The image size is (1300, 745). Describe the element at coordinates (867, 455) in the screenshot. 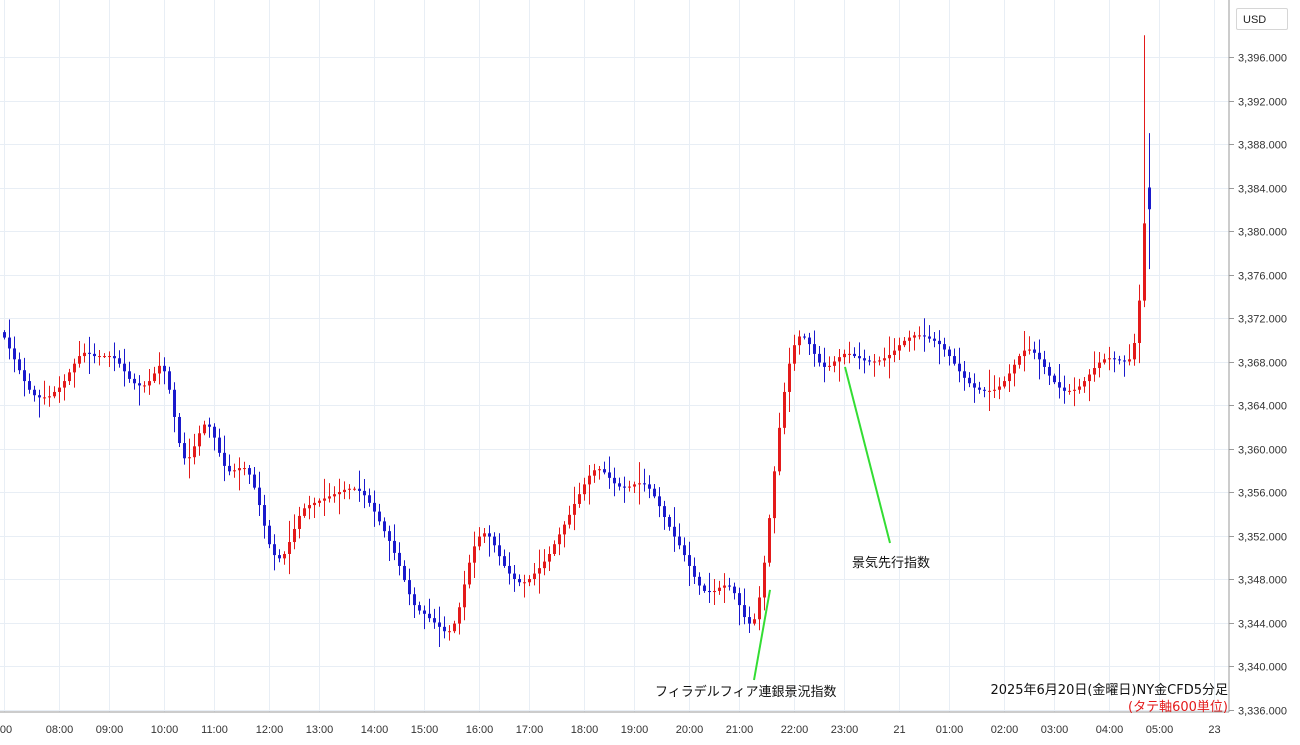

I see `annotation-pointer` at that location.